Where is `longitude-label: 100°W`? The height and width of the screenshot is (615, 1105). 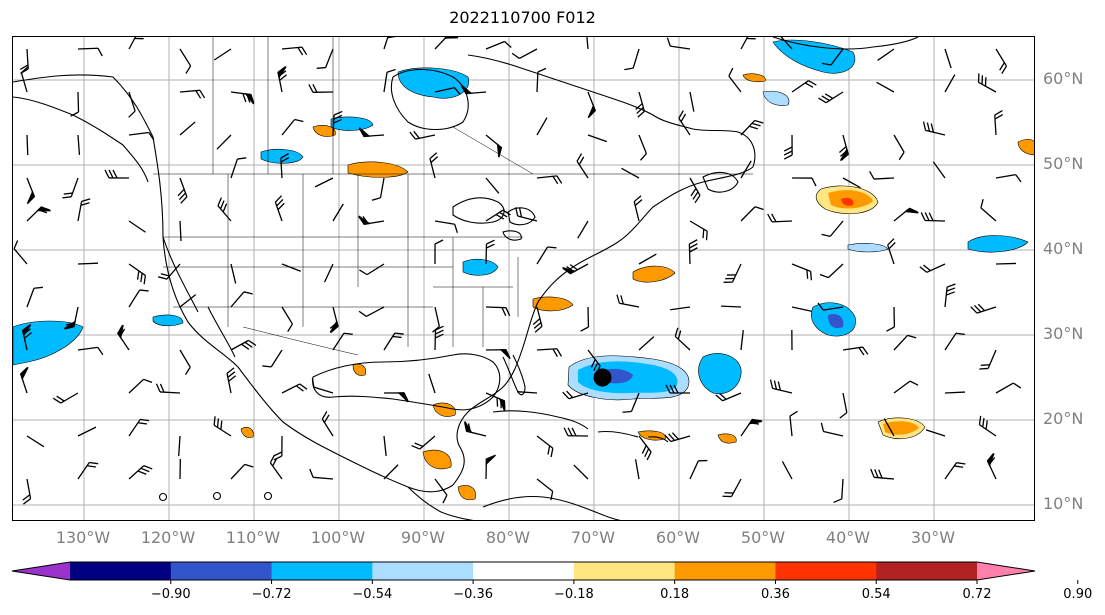 longitude-label: 100°W is located at coordinates (338, 537).